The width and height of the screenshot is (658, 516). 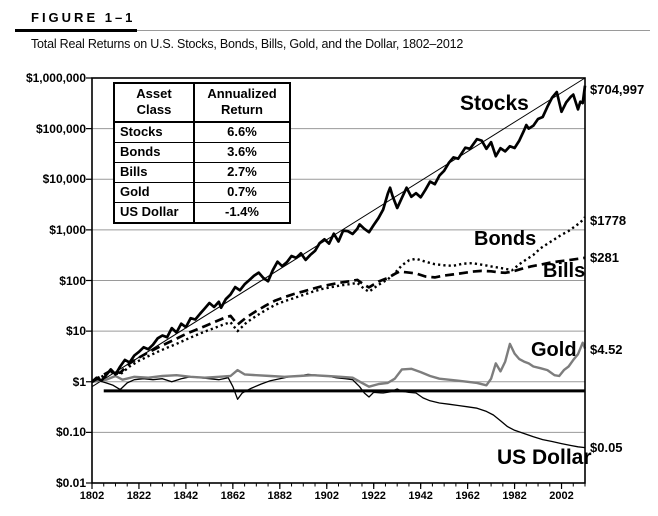 What do you see at coordinates (338, 411) in the screenshot?
I see `series-line-us-dollar` at bounding box center [338, 411].